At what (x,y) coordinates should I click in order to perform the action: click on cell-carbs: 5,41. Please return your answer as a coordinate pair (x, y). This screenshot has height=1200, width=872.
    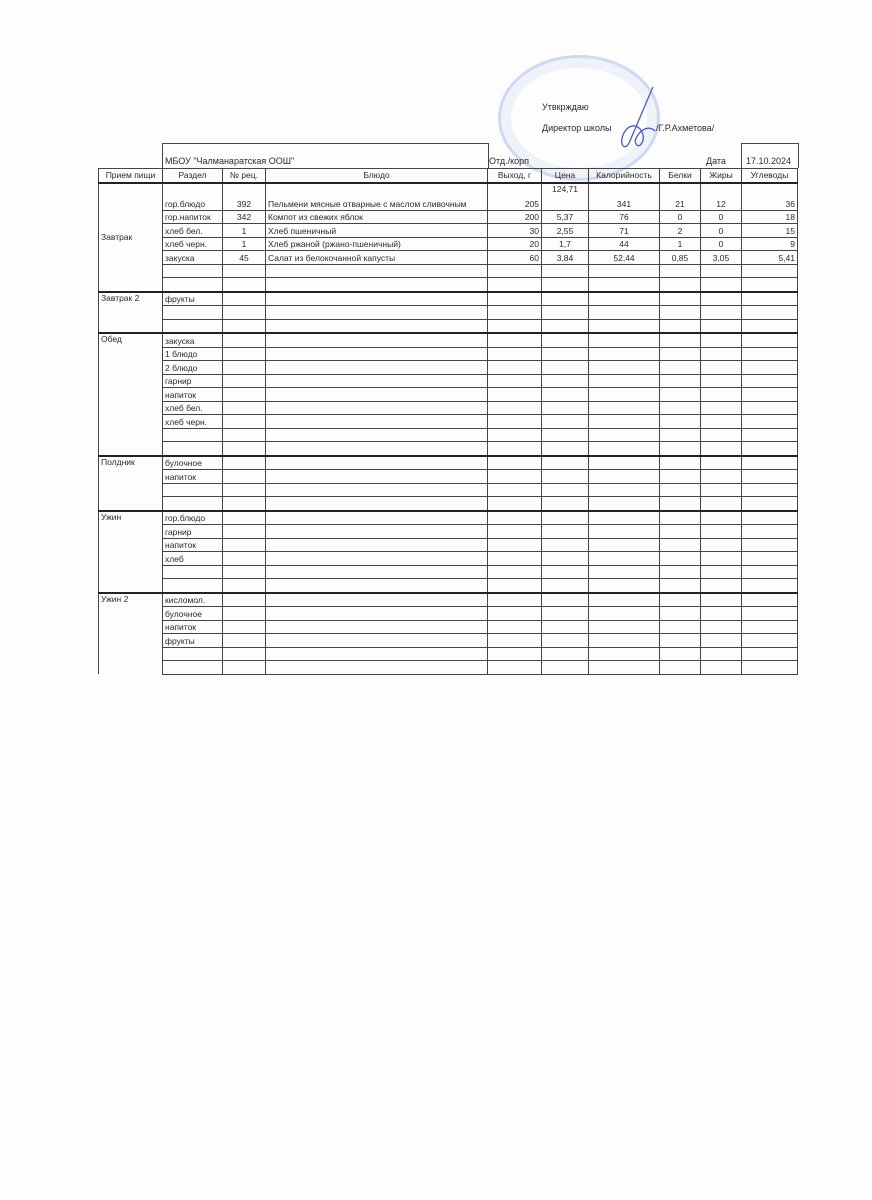
    Looking at the image, I should click on (769, 257).